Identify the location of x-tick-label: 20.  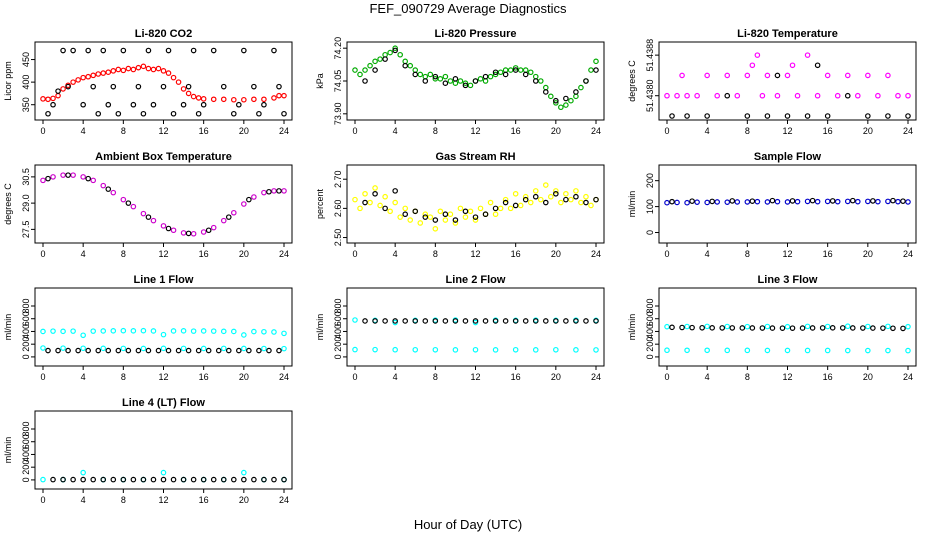
(244, 377).